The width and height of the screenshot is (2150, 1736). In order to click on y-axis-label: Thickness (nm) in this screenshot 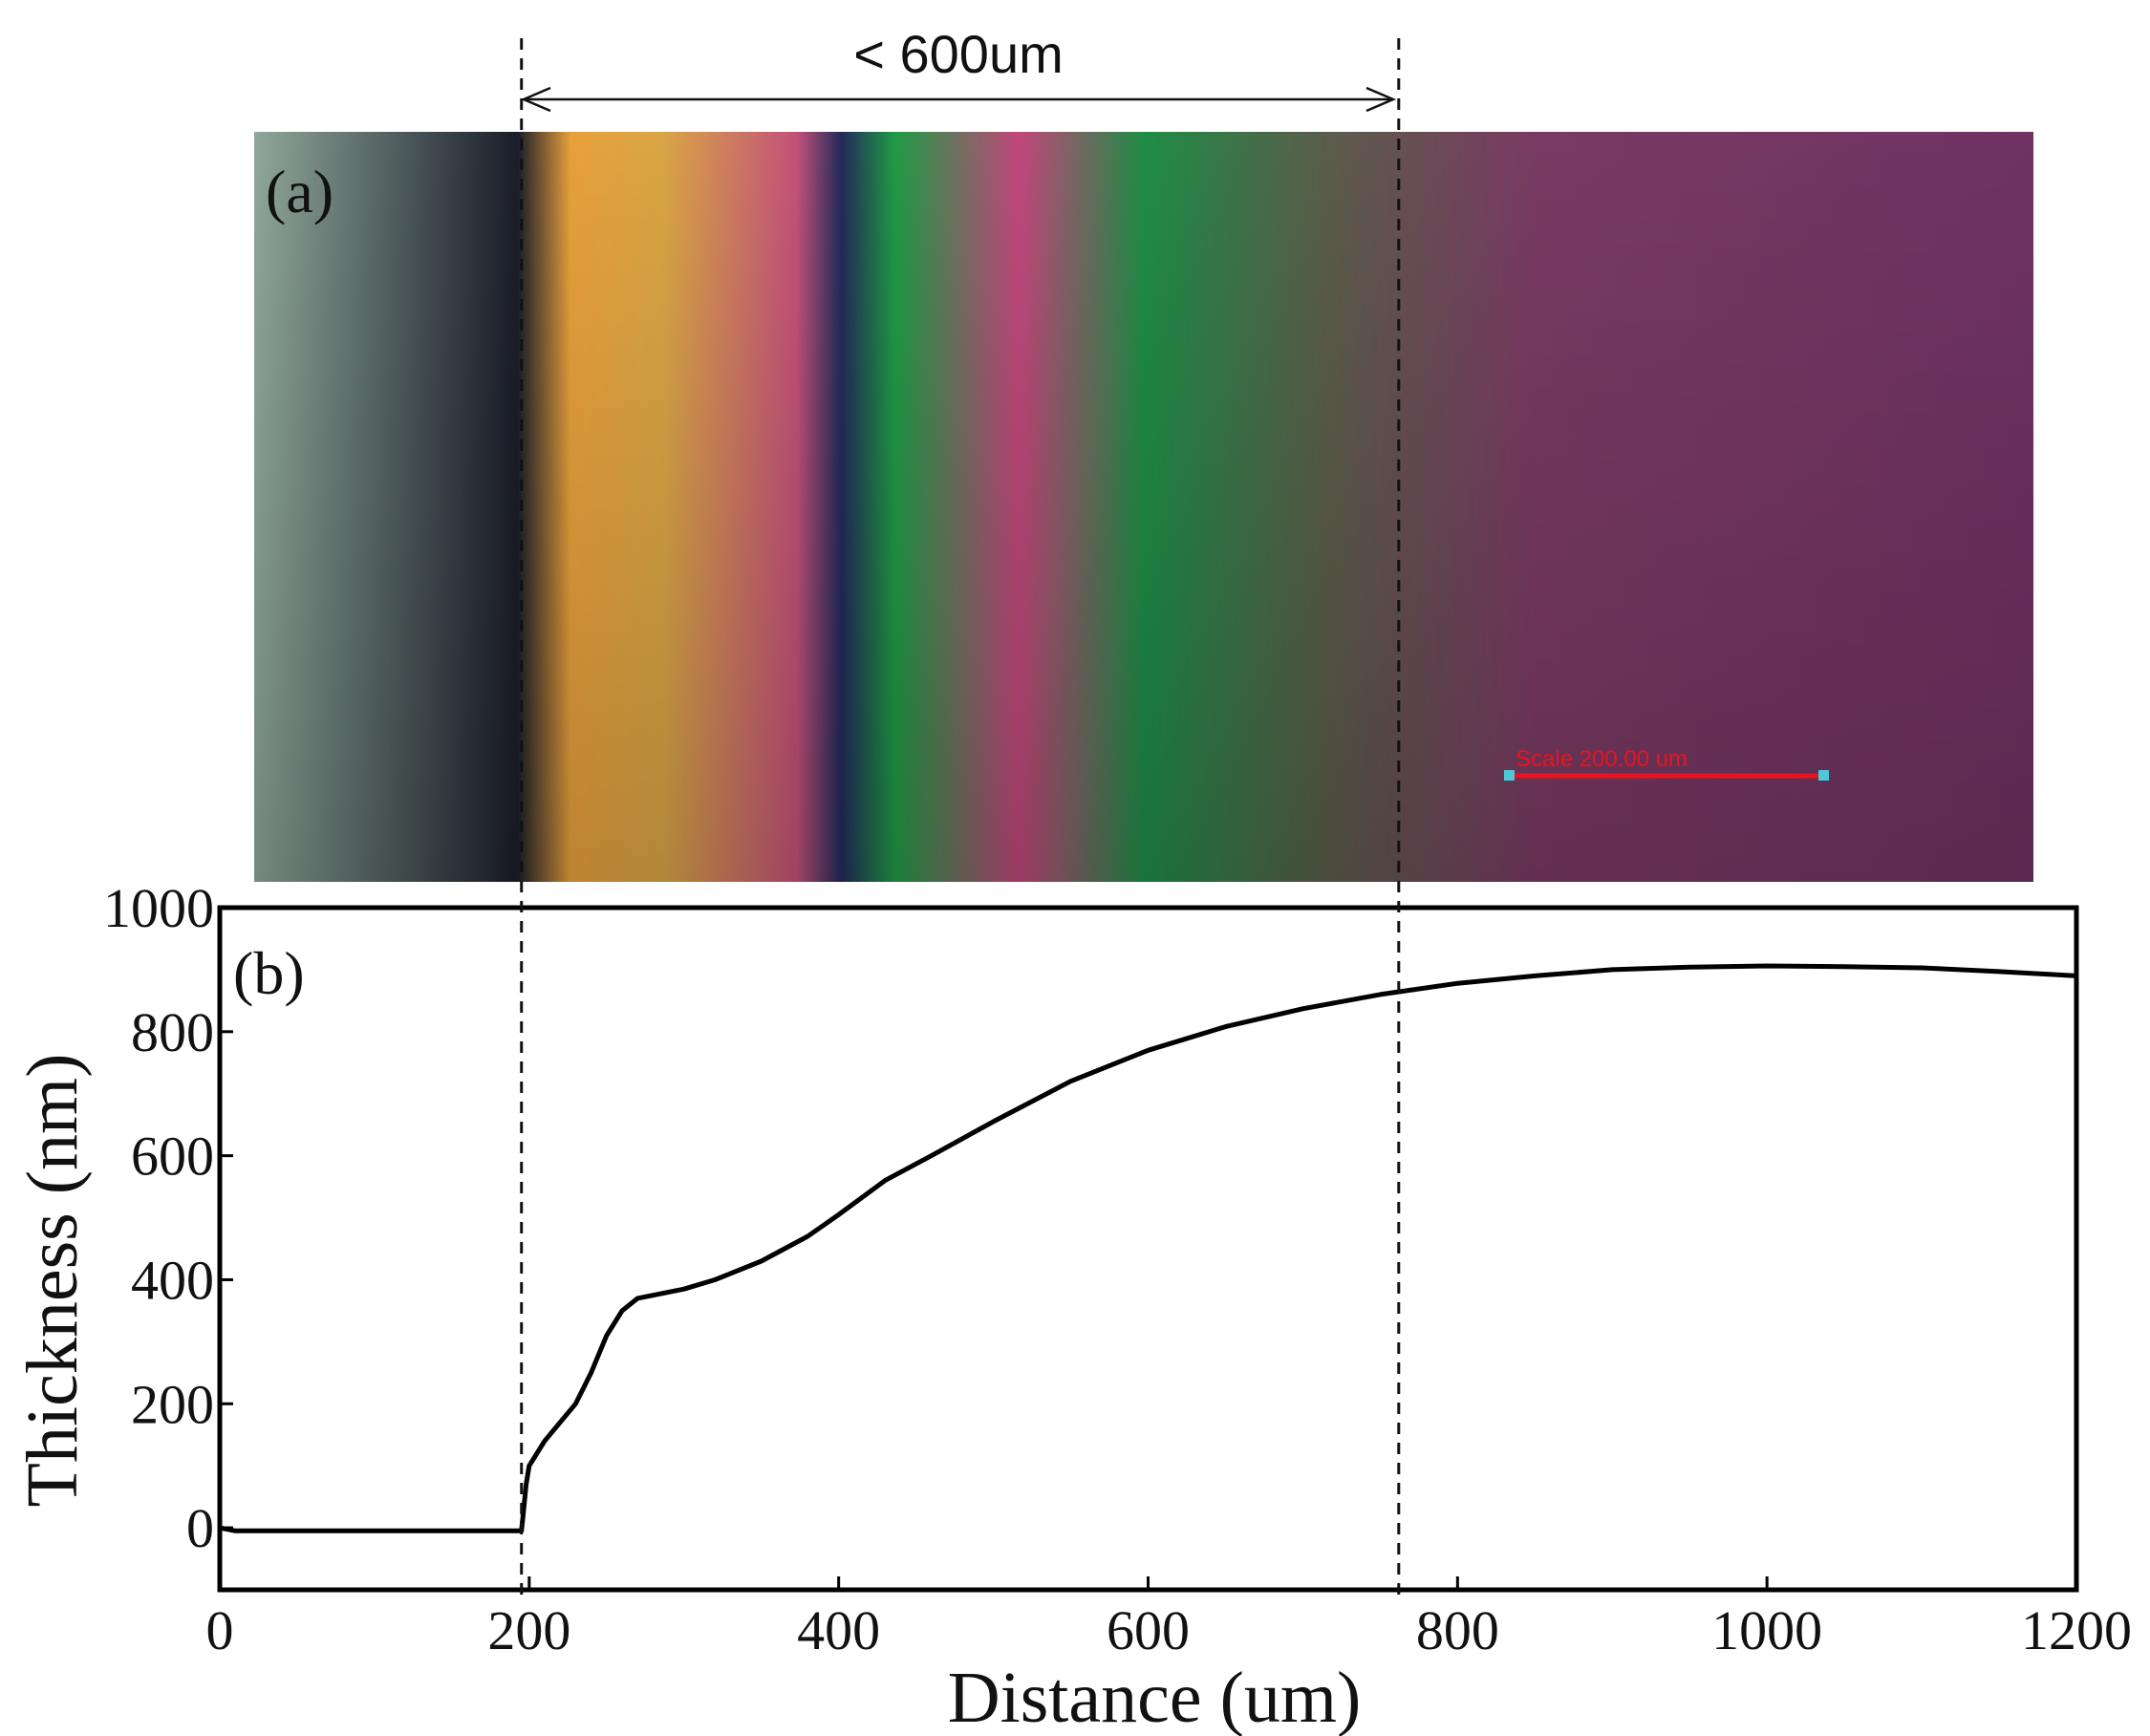, I will do `click(53, 1281)`.